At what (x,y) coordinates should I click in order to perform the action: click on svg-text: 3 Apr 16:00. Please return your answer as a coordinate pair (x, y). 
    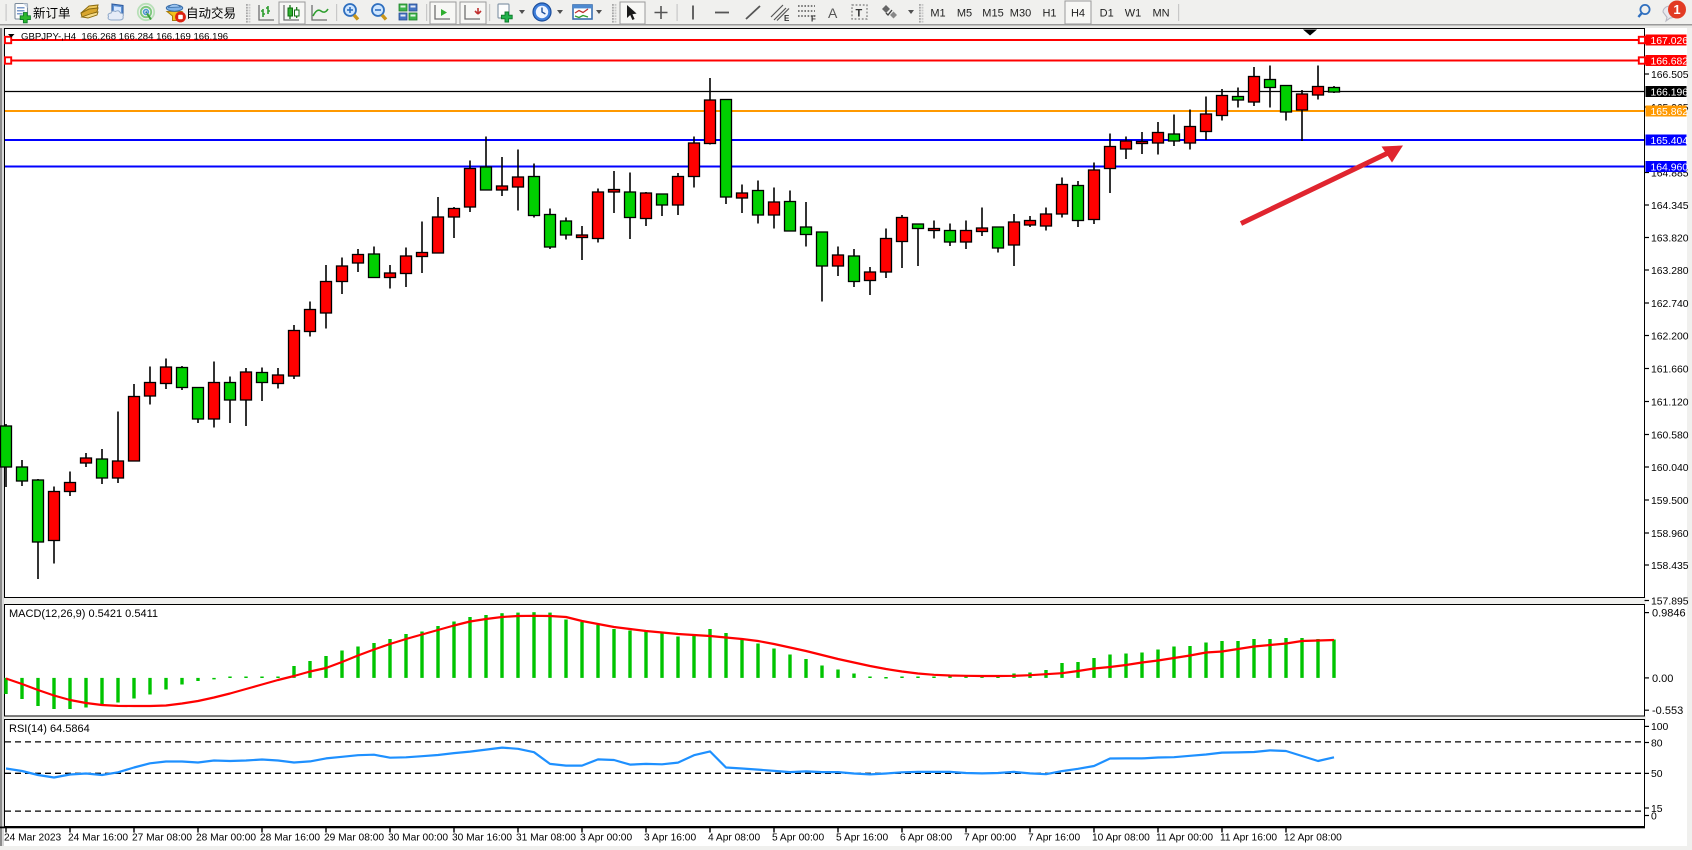
    Looking at the image, I should click on (670, 838).